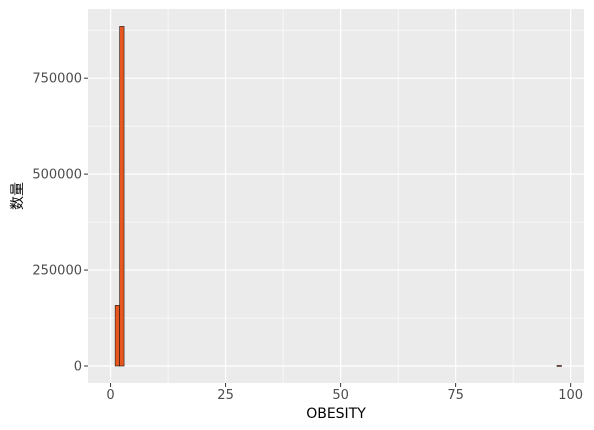 This screenshot has width=594, height=430. Describe the element at coordinates (57, 79) in the screenshot. I see `y-tick-label: 750000` at that location.